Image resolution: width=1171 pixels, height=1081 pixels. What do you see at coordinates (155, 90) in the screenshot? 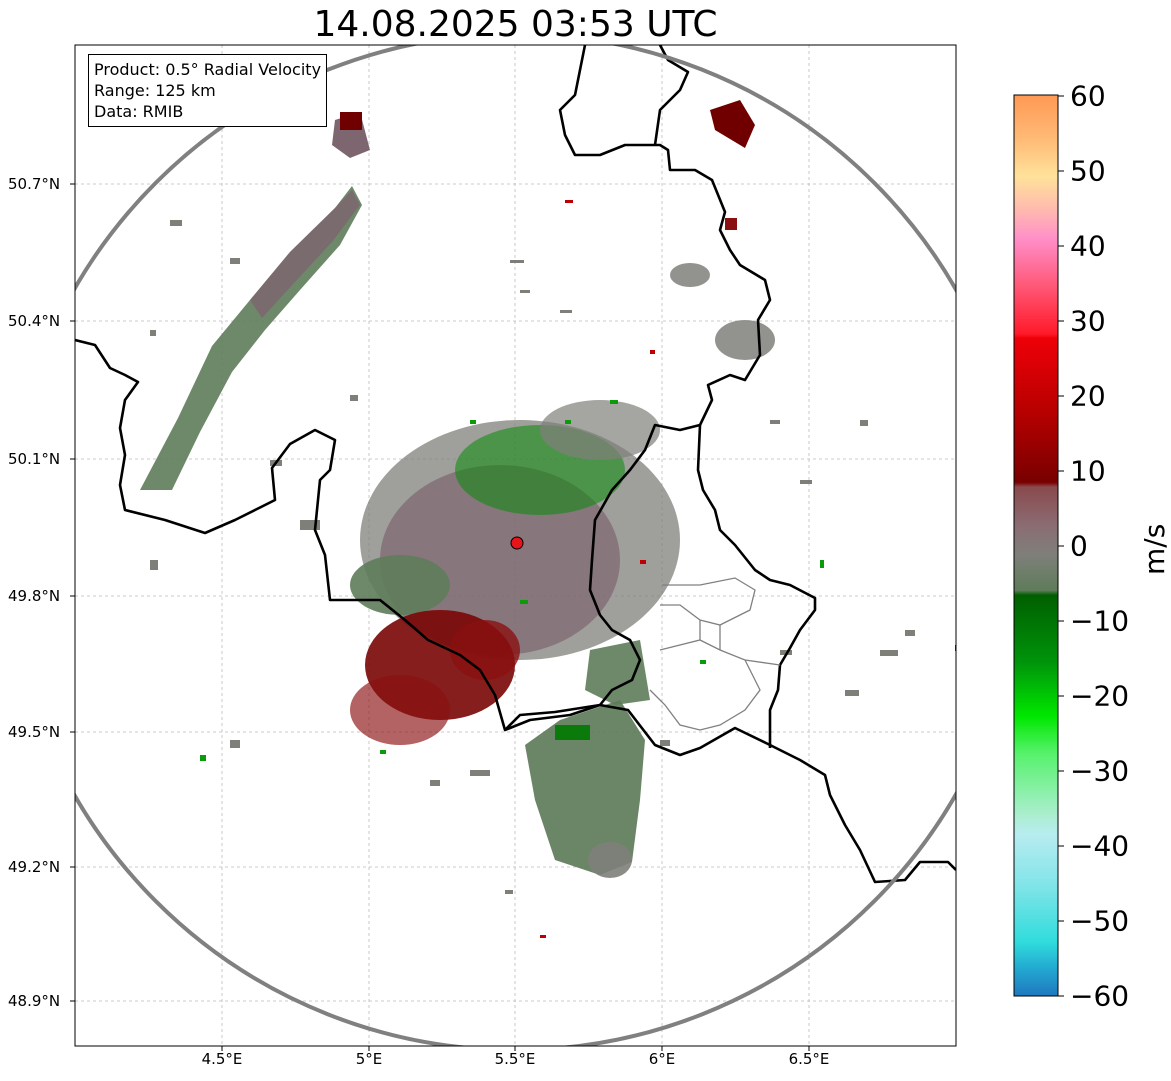
I see `range-label: Range: 125 km` at bounding box center [155, 90].